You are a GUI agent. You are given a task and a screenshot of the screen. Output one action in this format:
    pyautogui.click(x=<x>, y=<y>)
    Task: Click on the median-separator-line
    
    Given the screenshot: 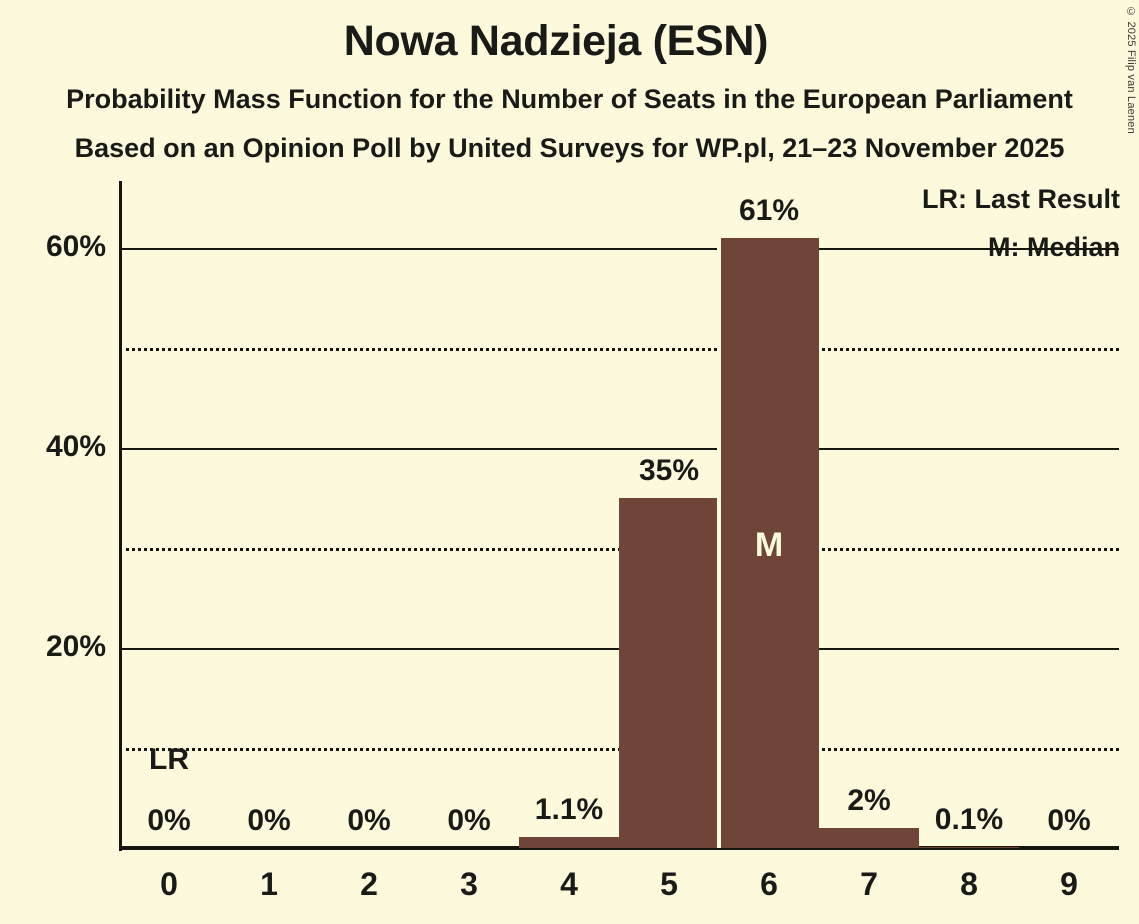 What is the action you would take?
    pyautogui.click(x=719, y=543)
    